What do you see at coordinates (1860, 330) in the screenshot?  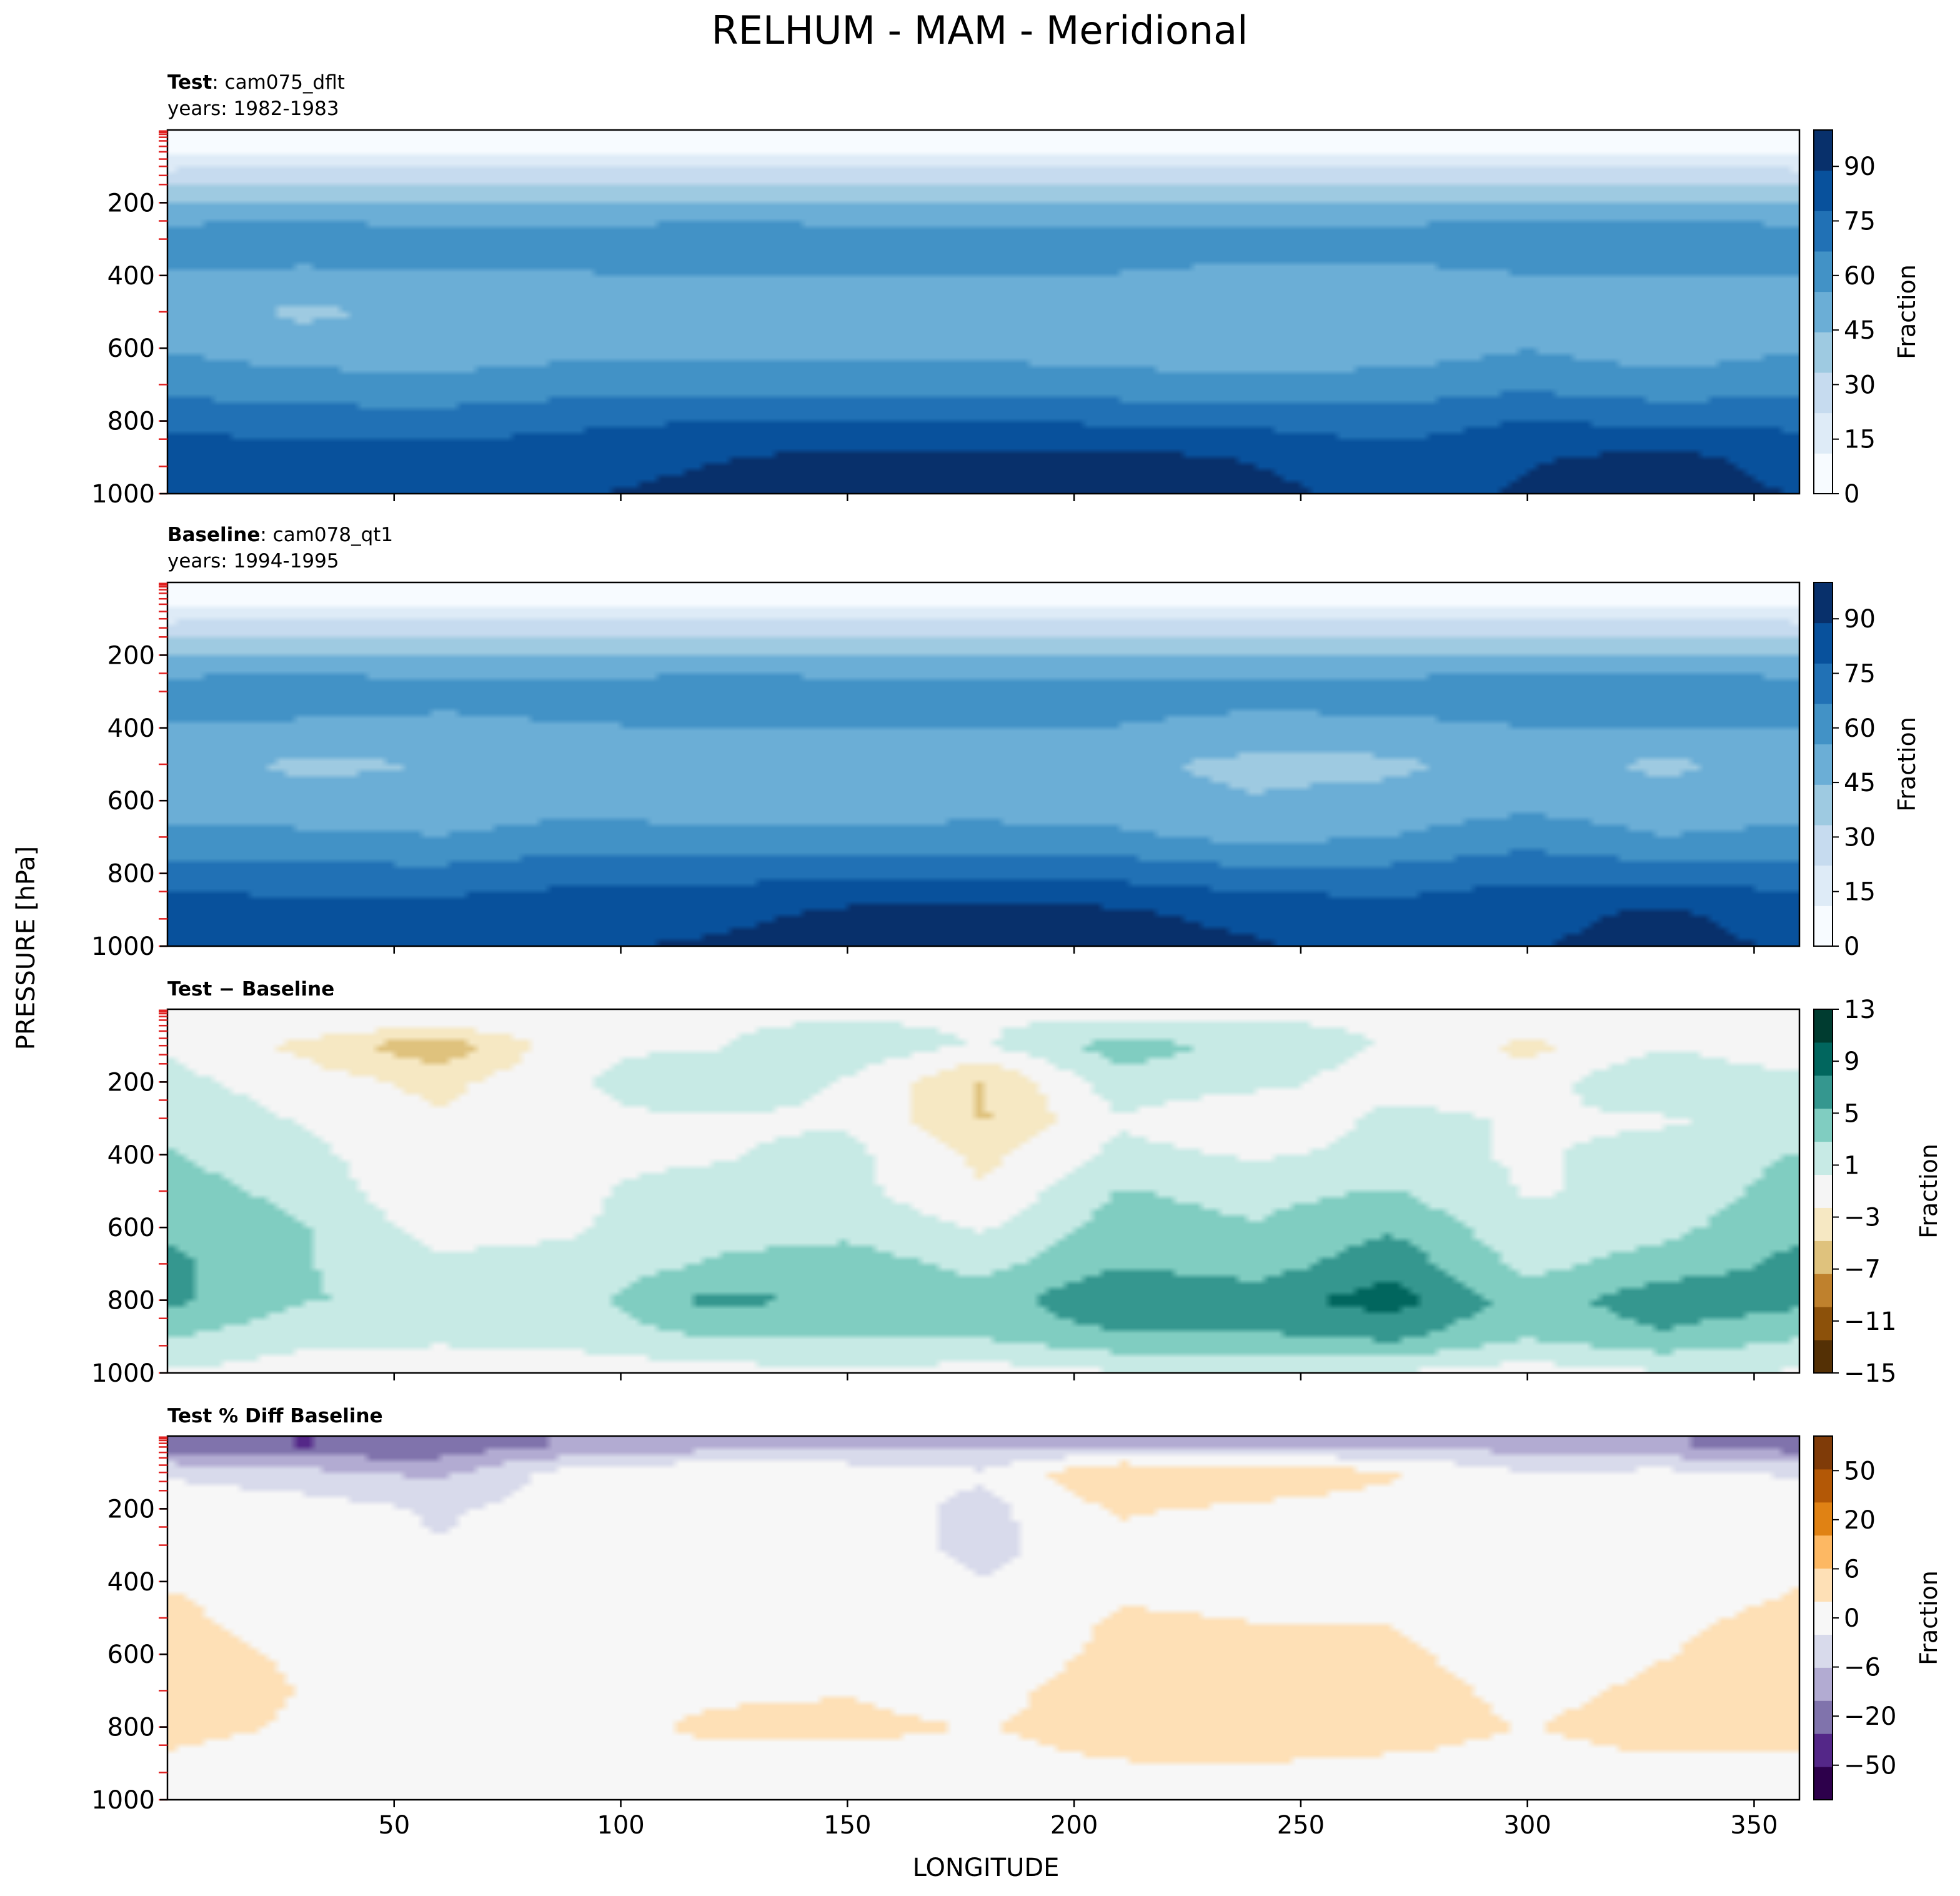 I see `colorbar-tick-label: 45` at bounding box center [1860, 330].